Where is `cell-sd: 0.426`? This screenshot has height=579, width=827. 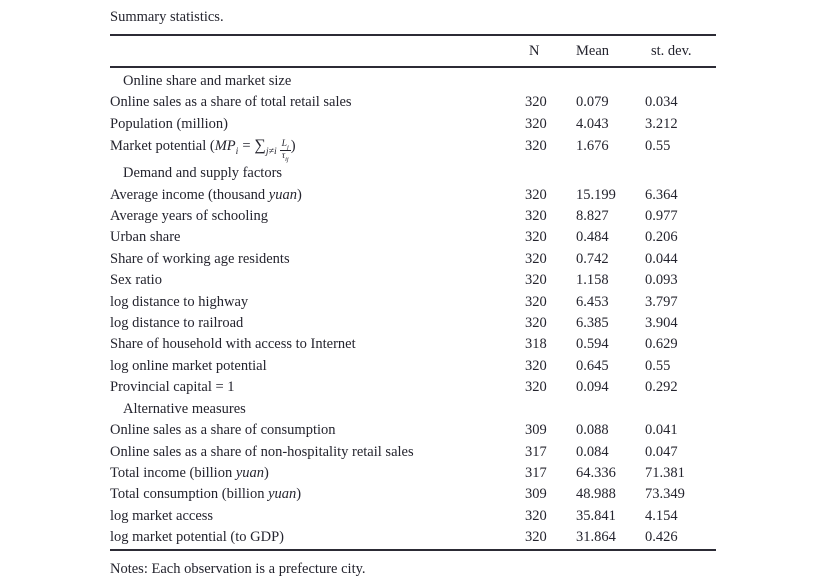 cell-sd: 0.426 is located at coordinates (661, 537).